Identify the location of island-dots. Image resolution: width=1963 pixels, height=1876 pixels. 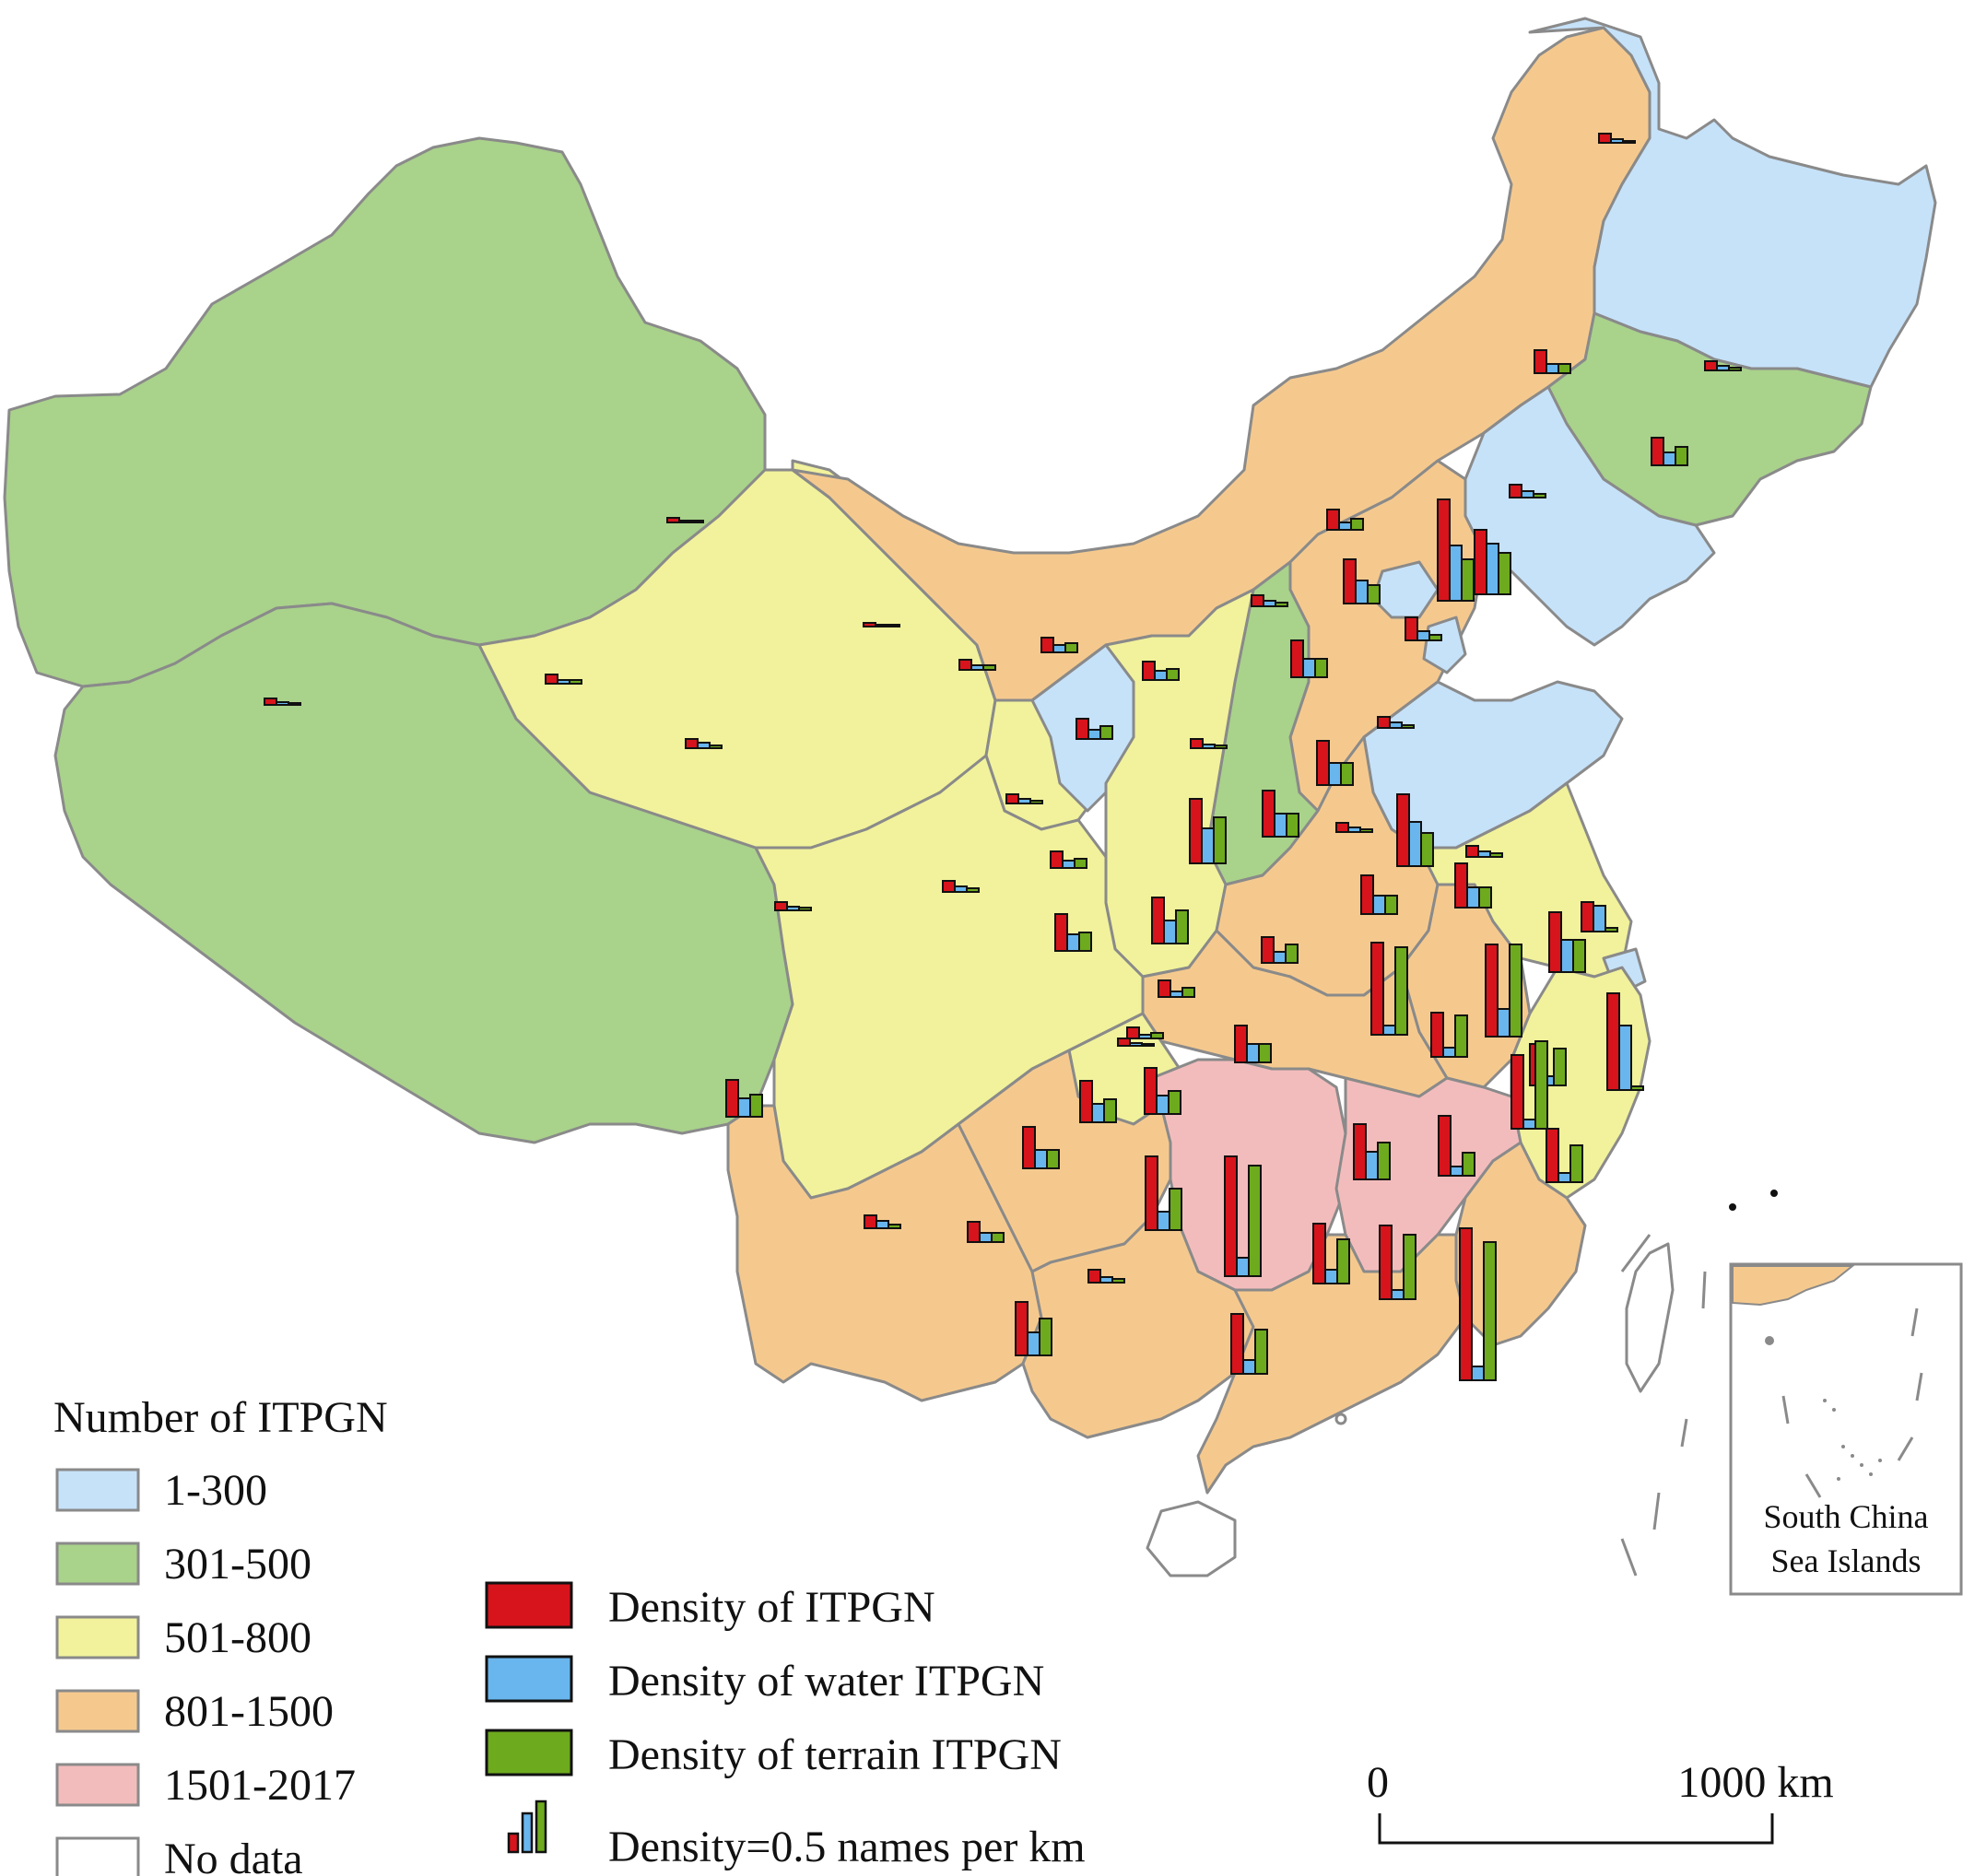
(1753, 1200).